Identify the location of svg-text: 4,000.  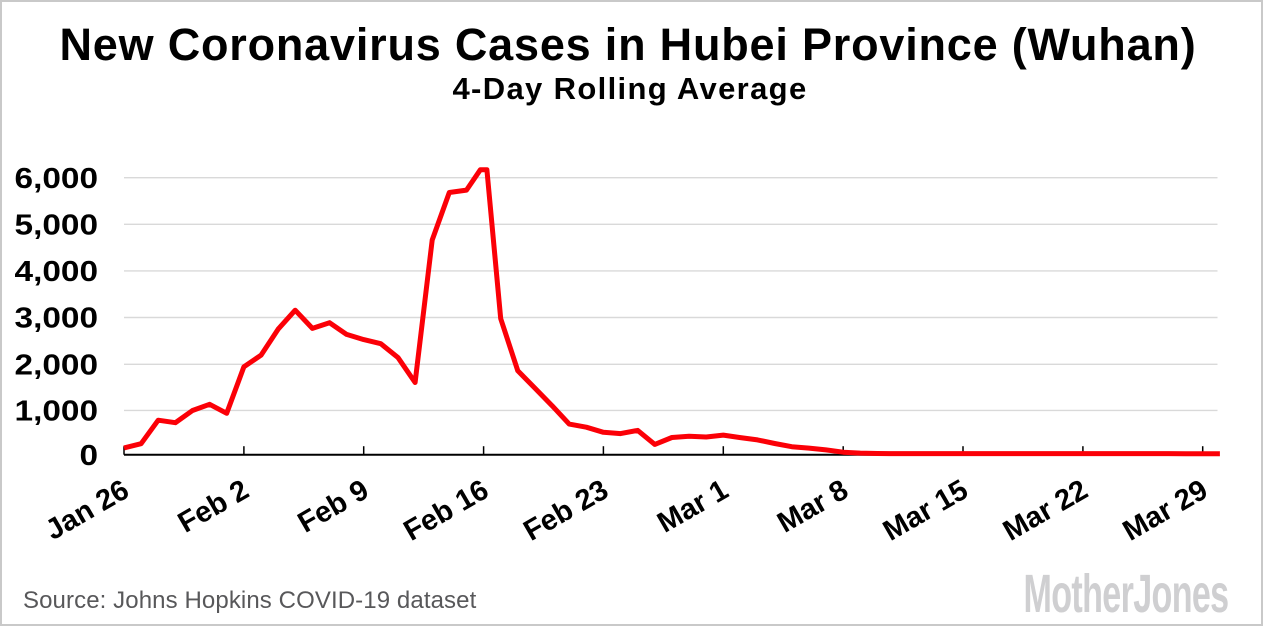
(56, 271).